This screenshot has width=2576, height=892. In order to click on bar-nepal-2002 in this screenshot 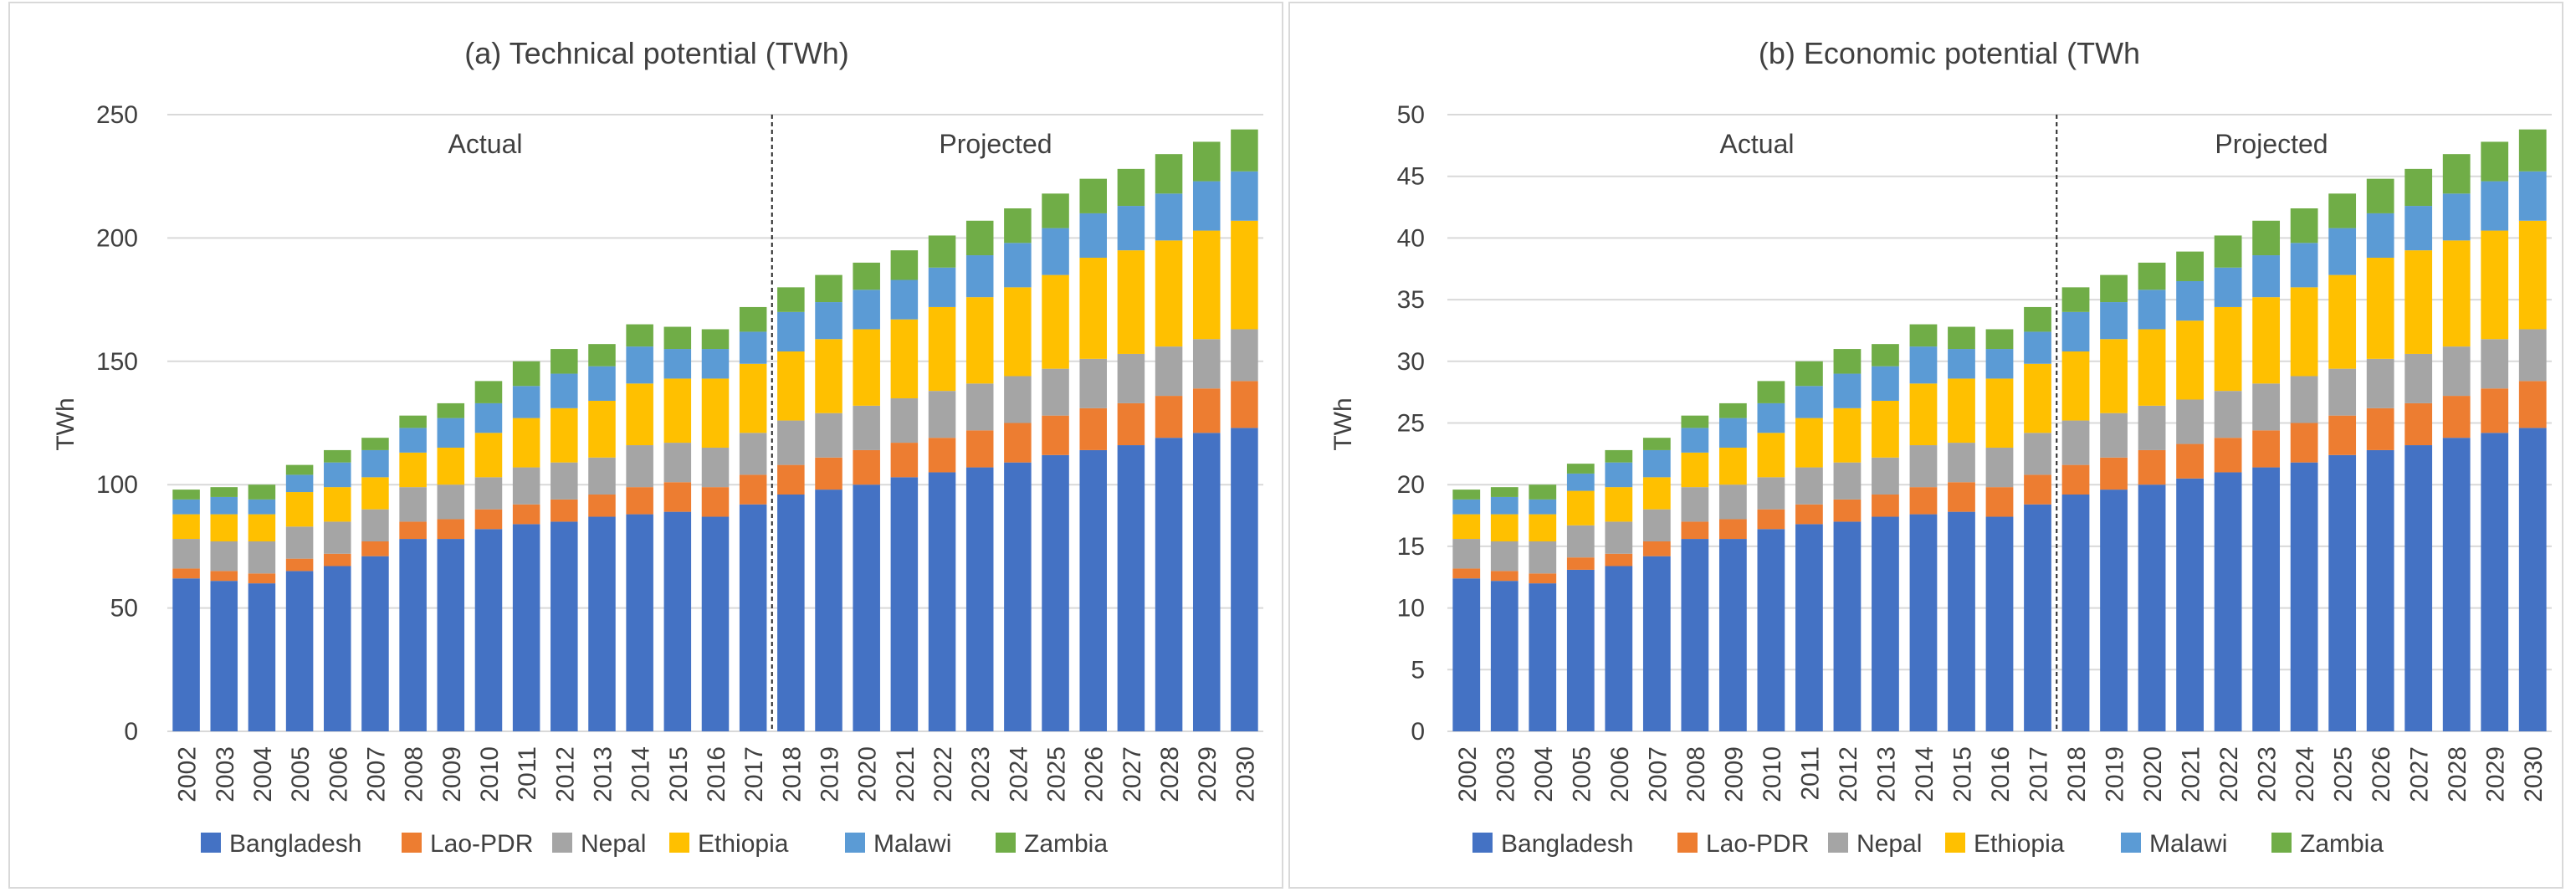, I will do `click(186, 554)`.